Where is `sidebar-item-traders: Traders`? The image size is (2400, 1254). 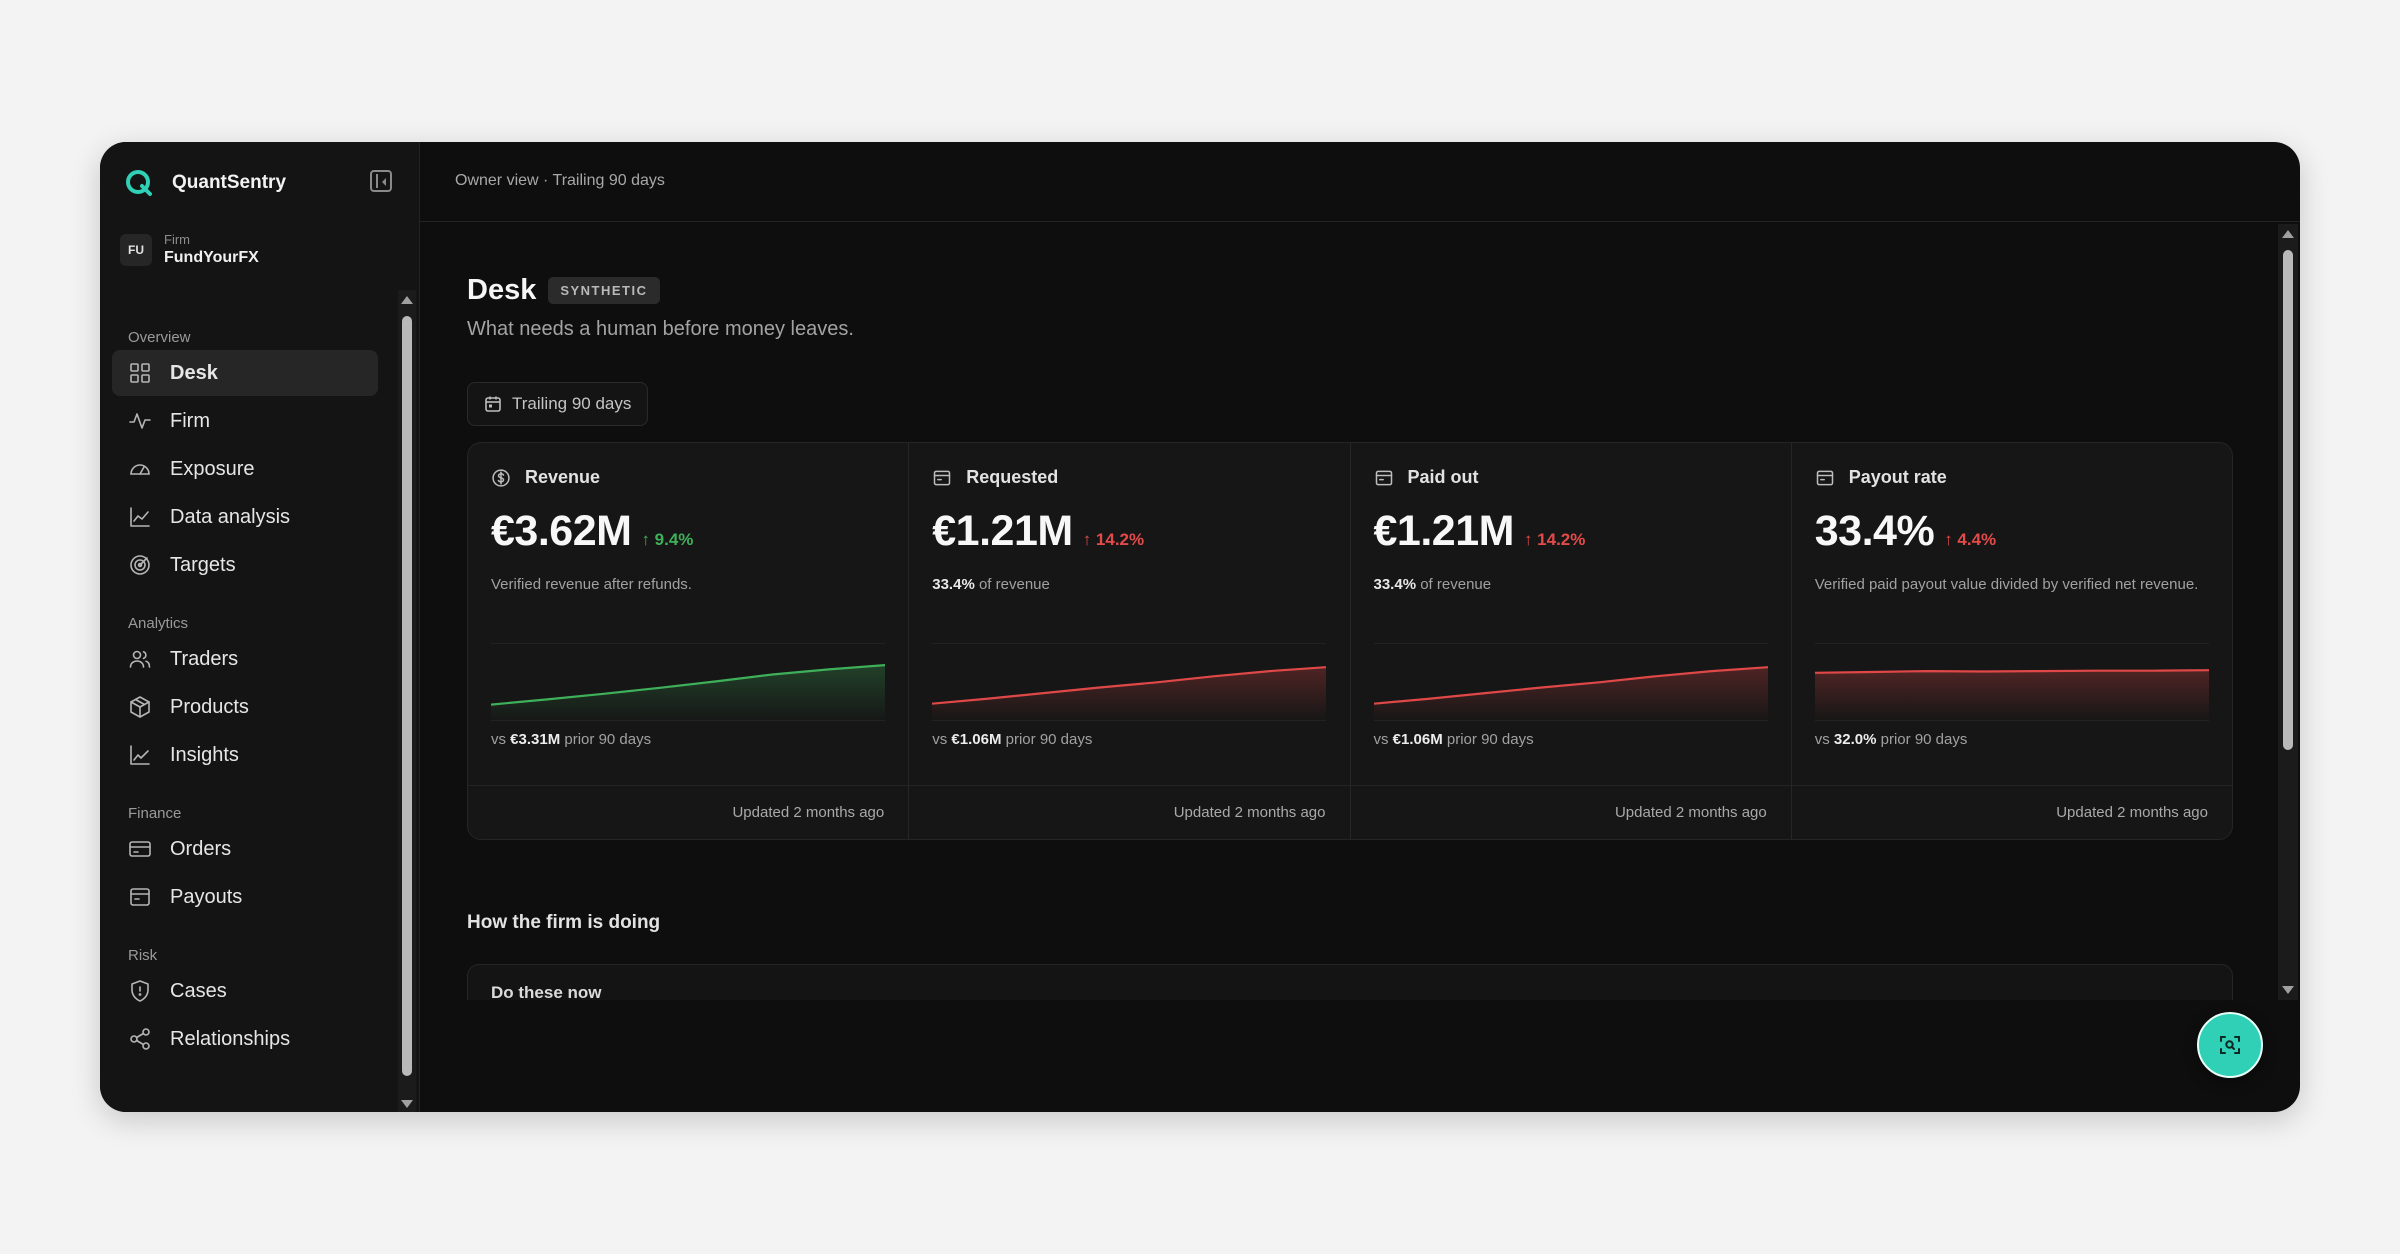 sidebar-item-traders: Traders is located at coordinates (245, 659).